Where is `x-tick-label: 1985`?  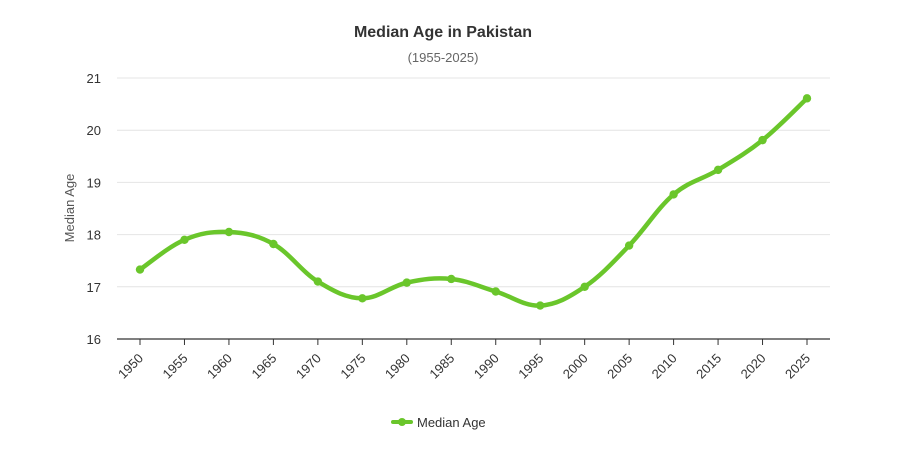 x-tick-label: 1985 is located at coordinates (441, 366).